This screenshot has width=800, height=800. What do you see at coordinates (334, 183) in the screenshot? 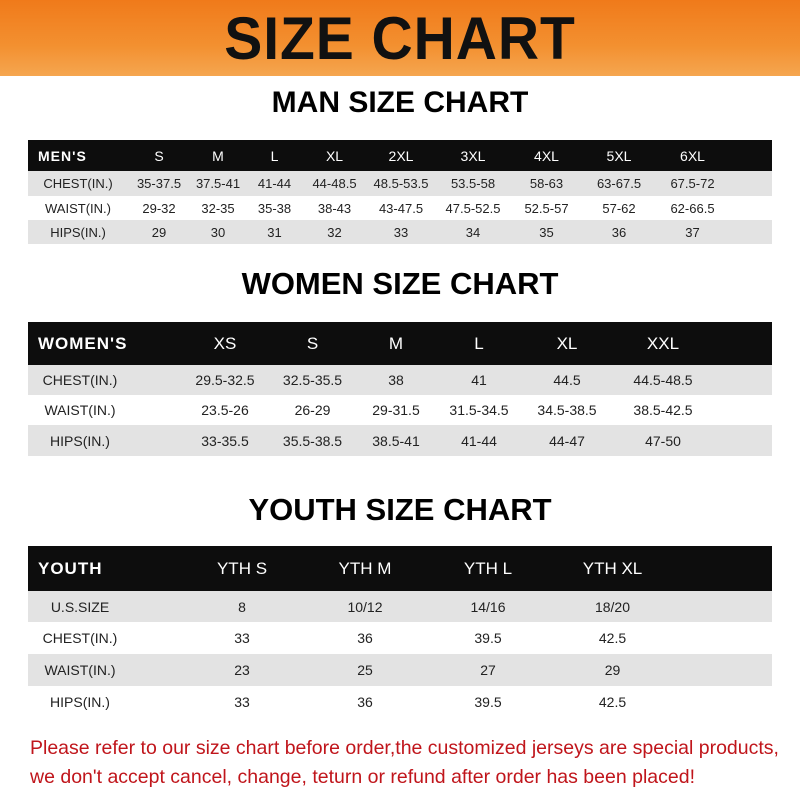
I see `measurement-cell: 44-48.5` at bounding box center [334, 183].